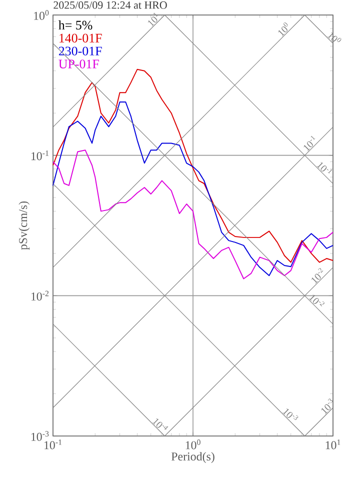 Image resolution: width=347 pixels, height=478 pixels. What do you see at coordinates (78, 64) in the screenshot?
I see `text: UP-01F` at bounding box center [78, 64].